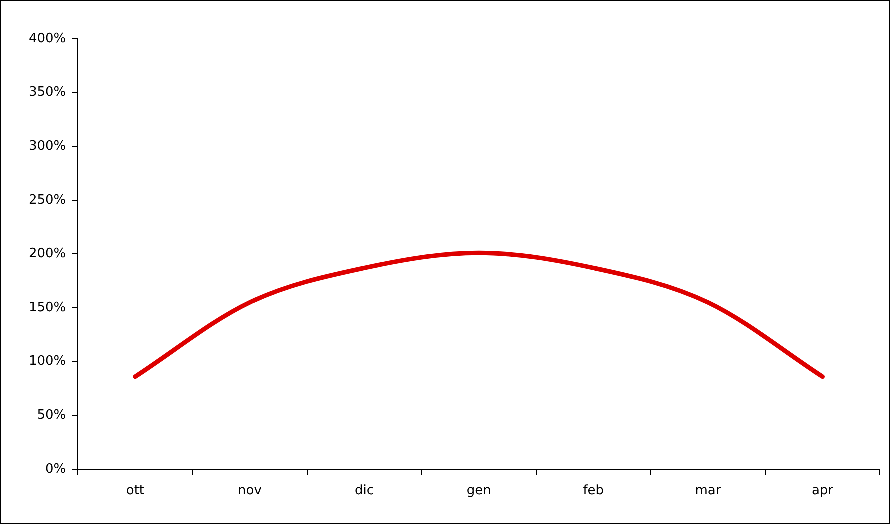 Image resolution: width=890 pixels, height=524 pixels. I want to click on y-tick-label: 250%, so click(47, 200).